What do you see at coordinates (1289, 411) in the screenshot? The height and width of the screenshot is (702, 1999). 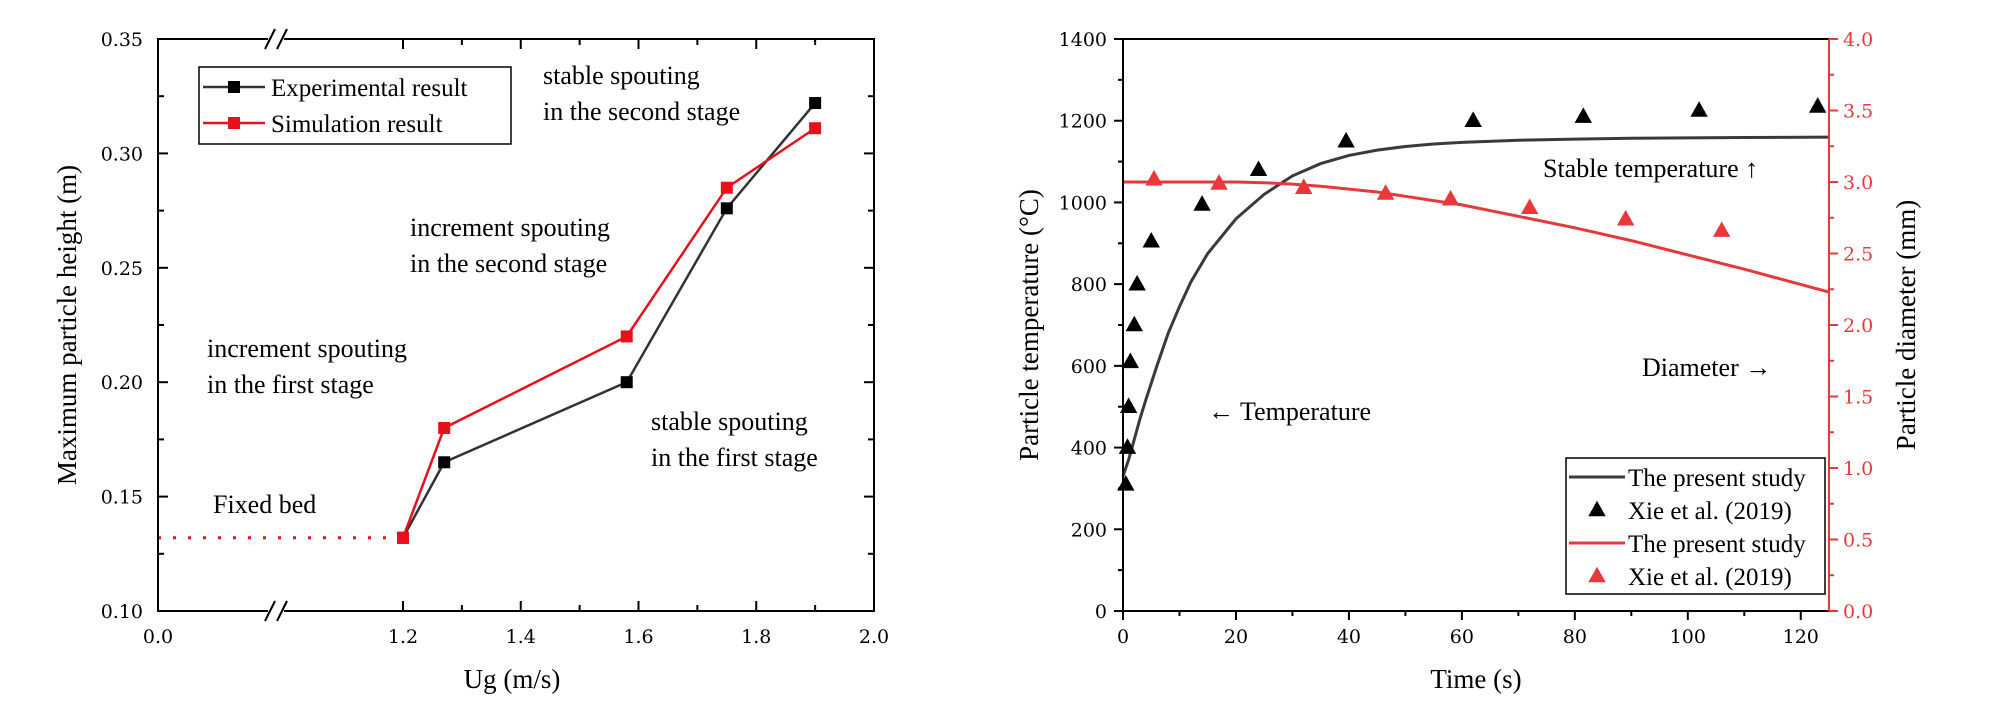 I see `annotation-text: ← Temperature` at bounding box center [1289, 411].